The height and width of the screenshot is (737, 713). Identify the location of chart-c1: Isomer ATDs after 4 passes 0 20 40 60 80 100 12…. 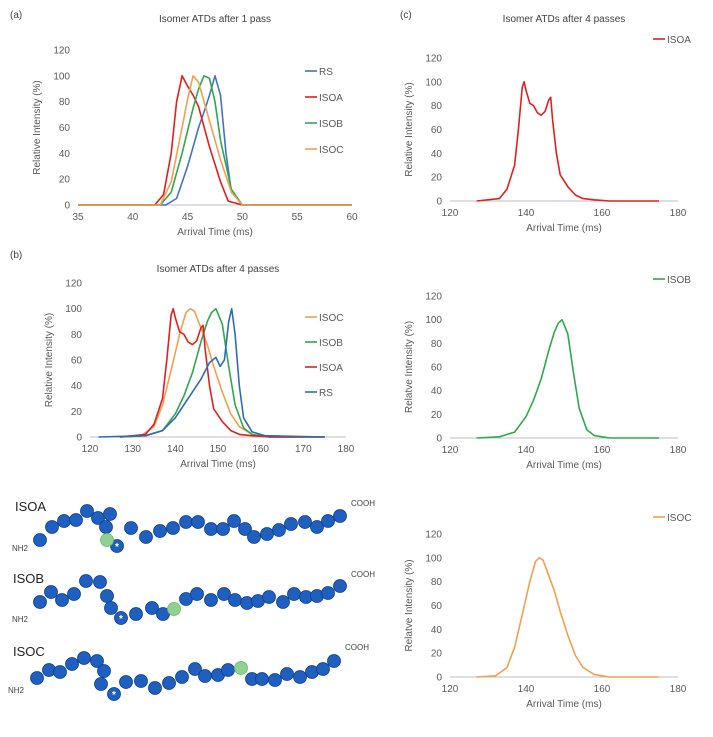
(547, 124).